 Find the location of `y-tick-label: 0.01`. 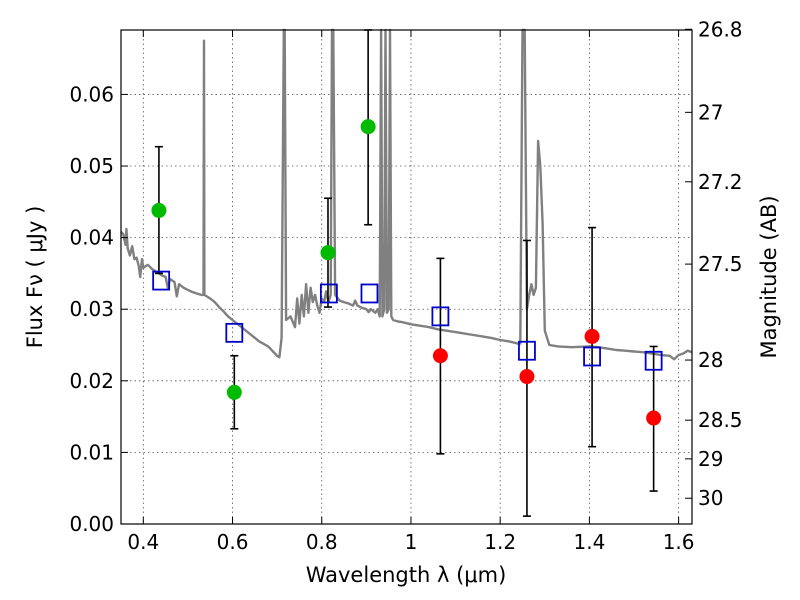

y-tick-label: 0.01 is located at coordinates (91, 452).